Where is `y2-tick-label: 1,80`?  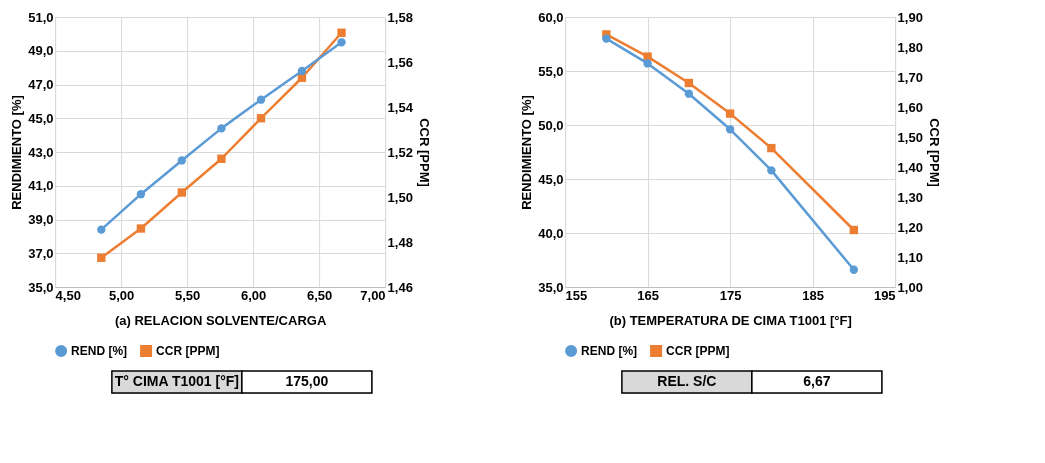
y2-tick-label: 1,80 is located at coordinates (910, 47).